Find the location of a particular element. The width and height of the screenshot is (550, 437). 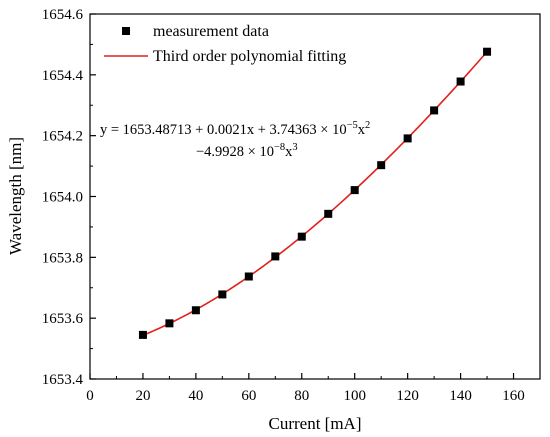

y-tick-label: 1653.4 is located at coordinates (63, 380).